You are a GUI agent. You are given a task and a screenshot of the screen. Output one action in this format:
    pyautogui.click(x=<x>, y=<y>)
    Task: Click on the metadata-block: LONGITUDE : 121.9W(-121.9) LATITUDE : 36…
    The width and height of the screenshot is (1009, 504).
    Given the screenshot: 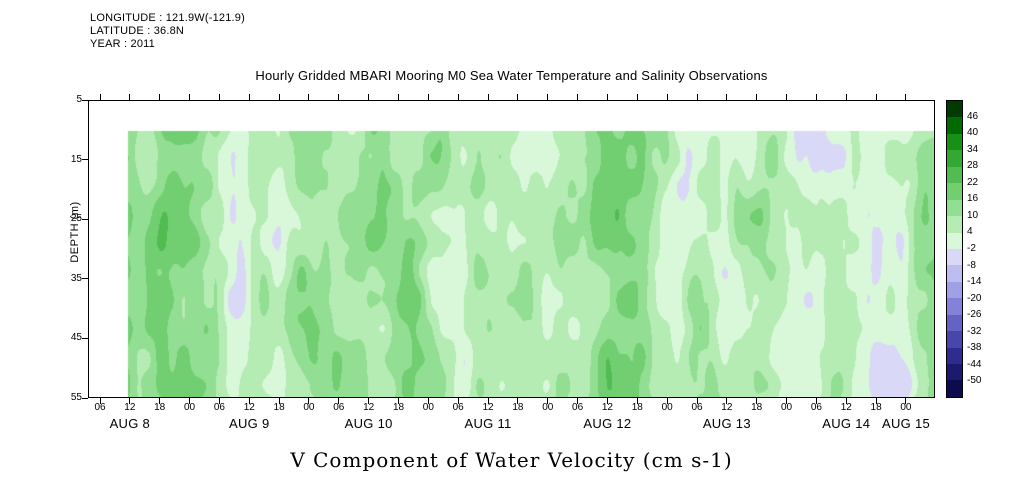 What is the action you would take?
    pyautogui.click(x=167, y=31)
    